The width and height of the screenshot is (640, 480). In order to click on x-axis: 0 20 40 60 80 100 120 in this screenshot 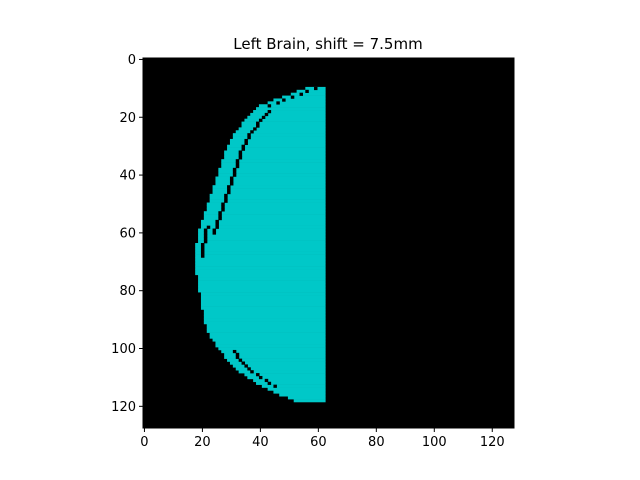, I will do `click(322, 439)`.